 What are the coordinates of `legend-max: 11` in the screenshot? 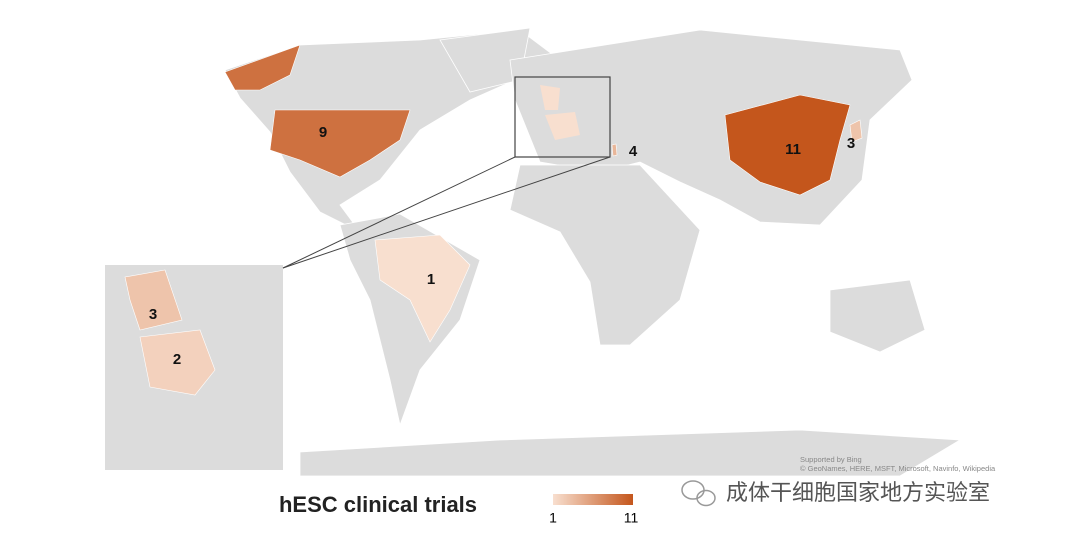 It's located at (631, 518).